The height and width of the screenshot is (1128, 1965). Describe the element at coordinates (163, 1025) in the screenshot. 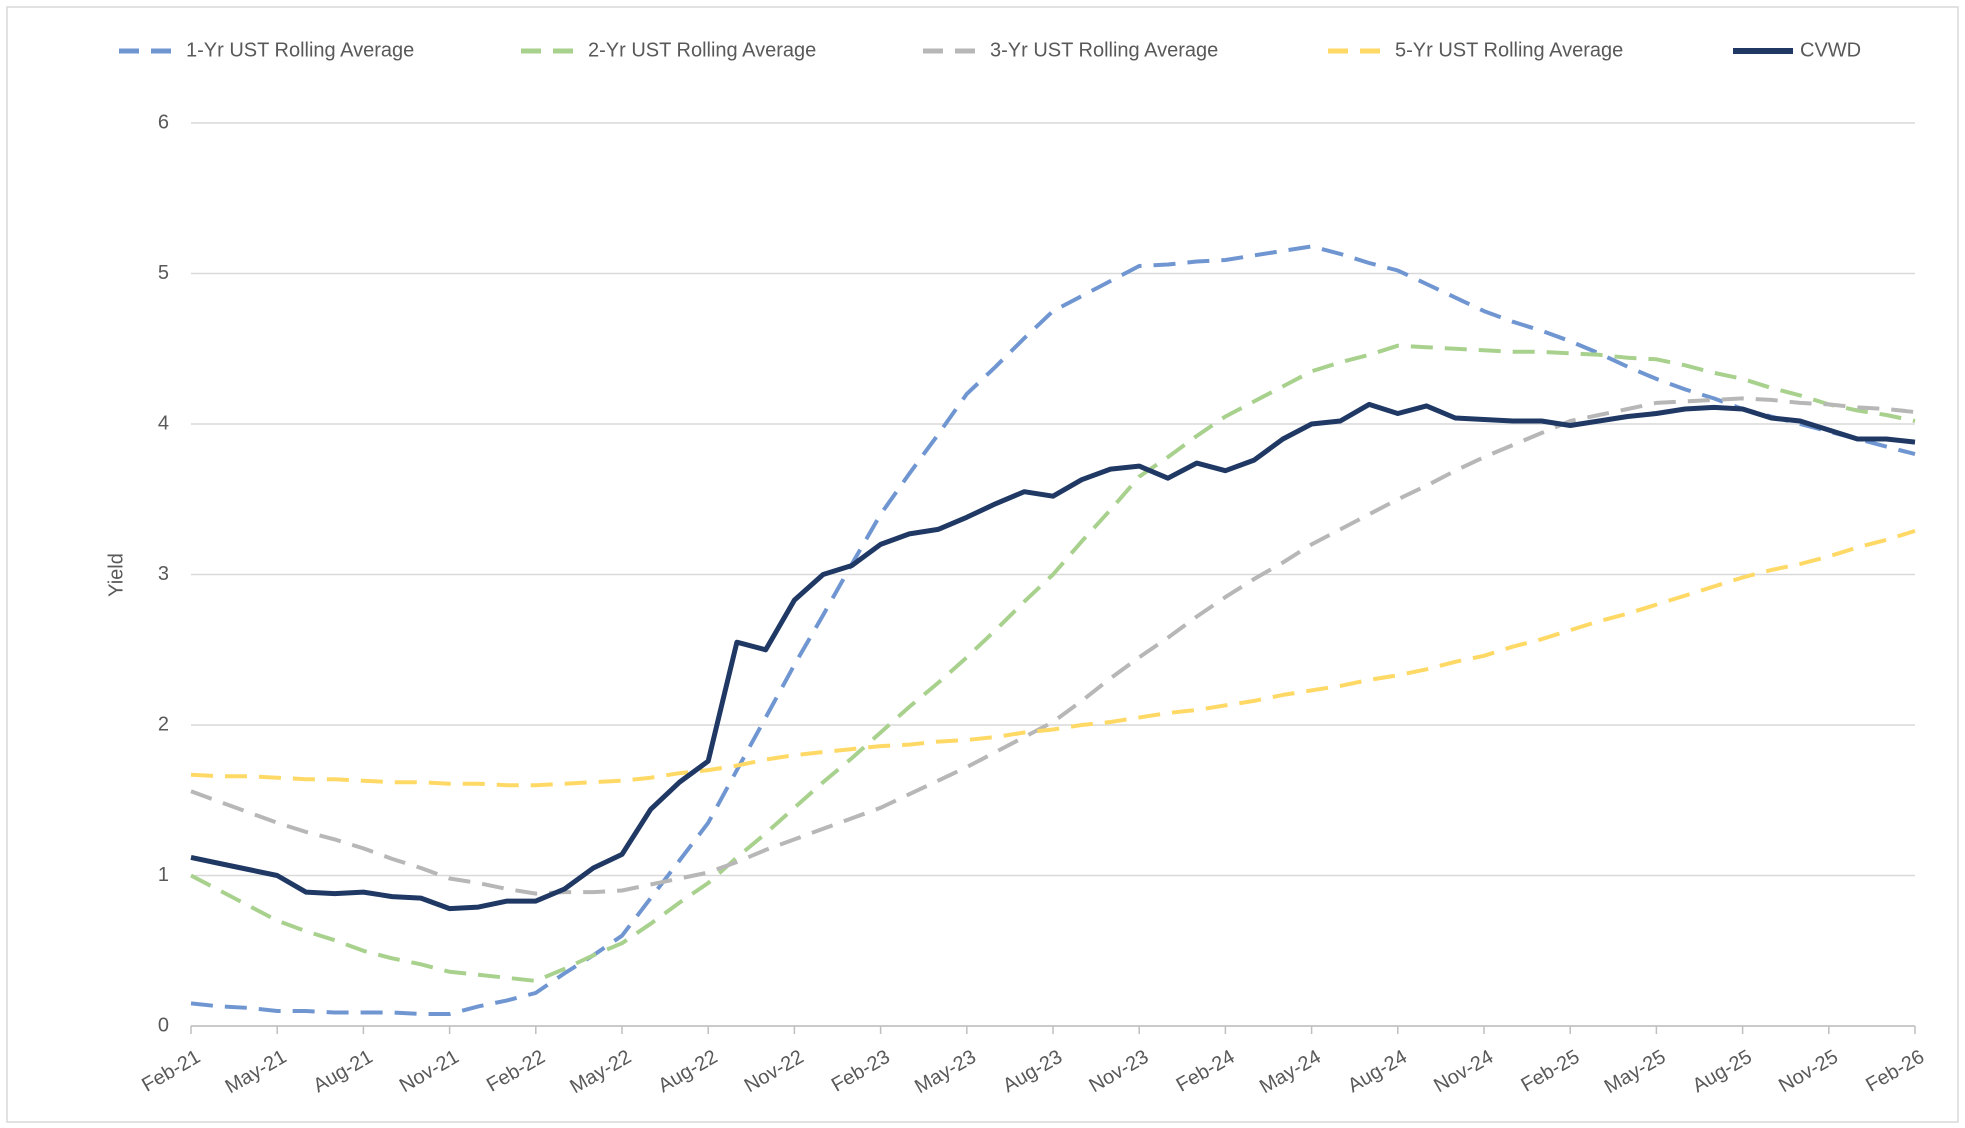

I see `y-tick-label: 0` at that location.